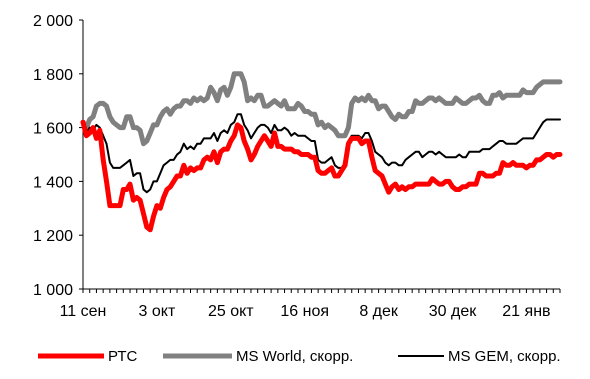 The image size is (590, 379). Describe the element at coordinates (53, 182) in the screenshot. I see `y-tick-label: 1 400` at that location.